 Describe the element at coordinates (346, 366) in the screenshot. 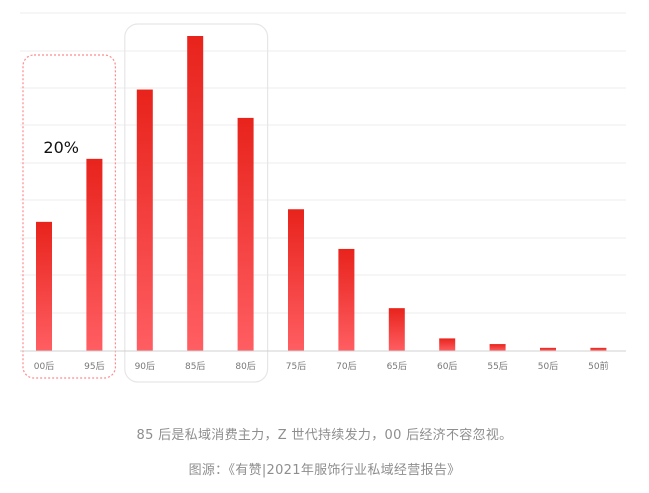

I see `x-tick-label: 70后` at that location.